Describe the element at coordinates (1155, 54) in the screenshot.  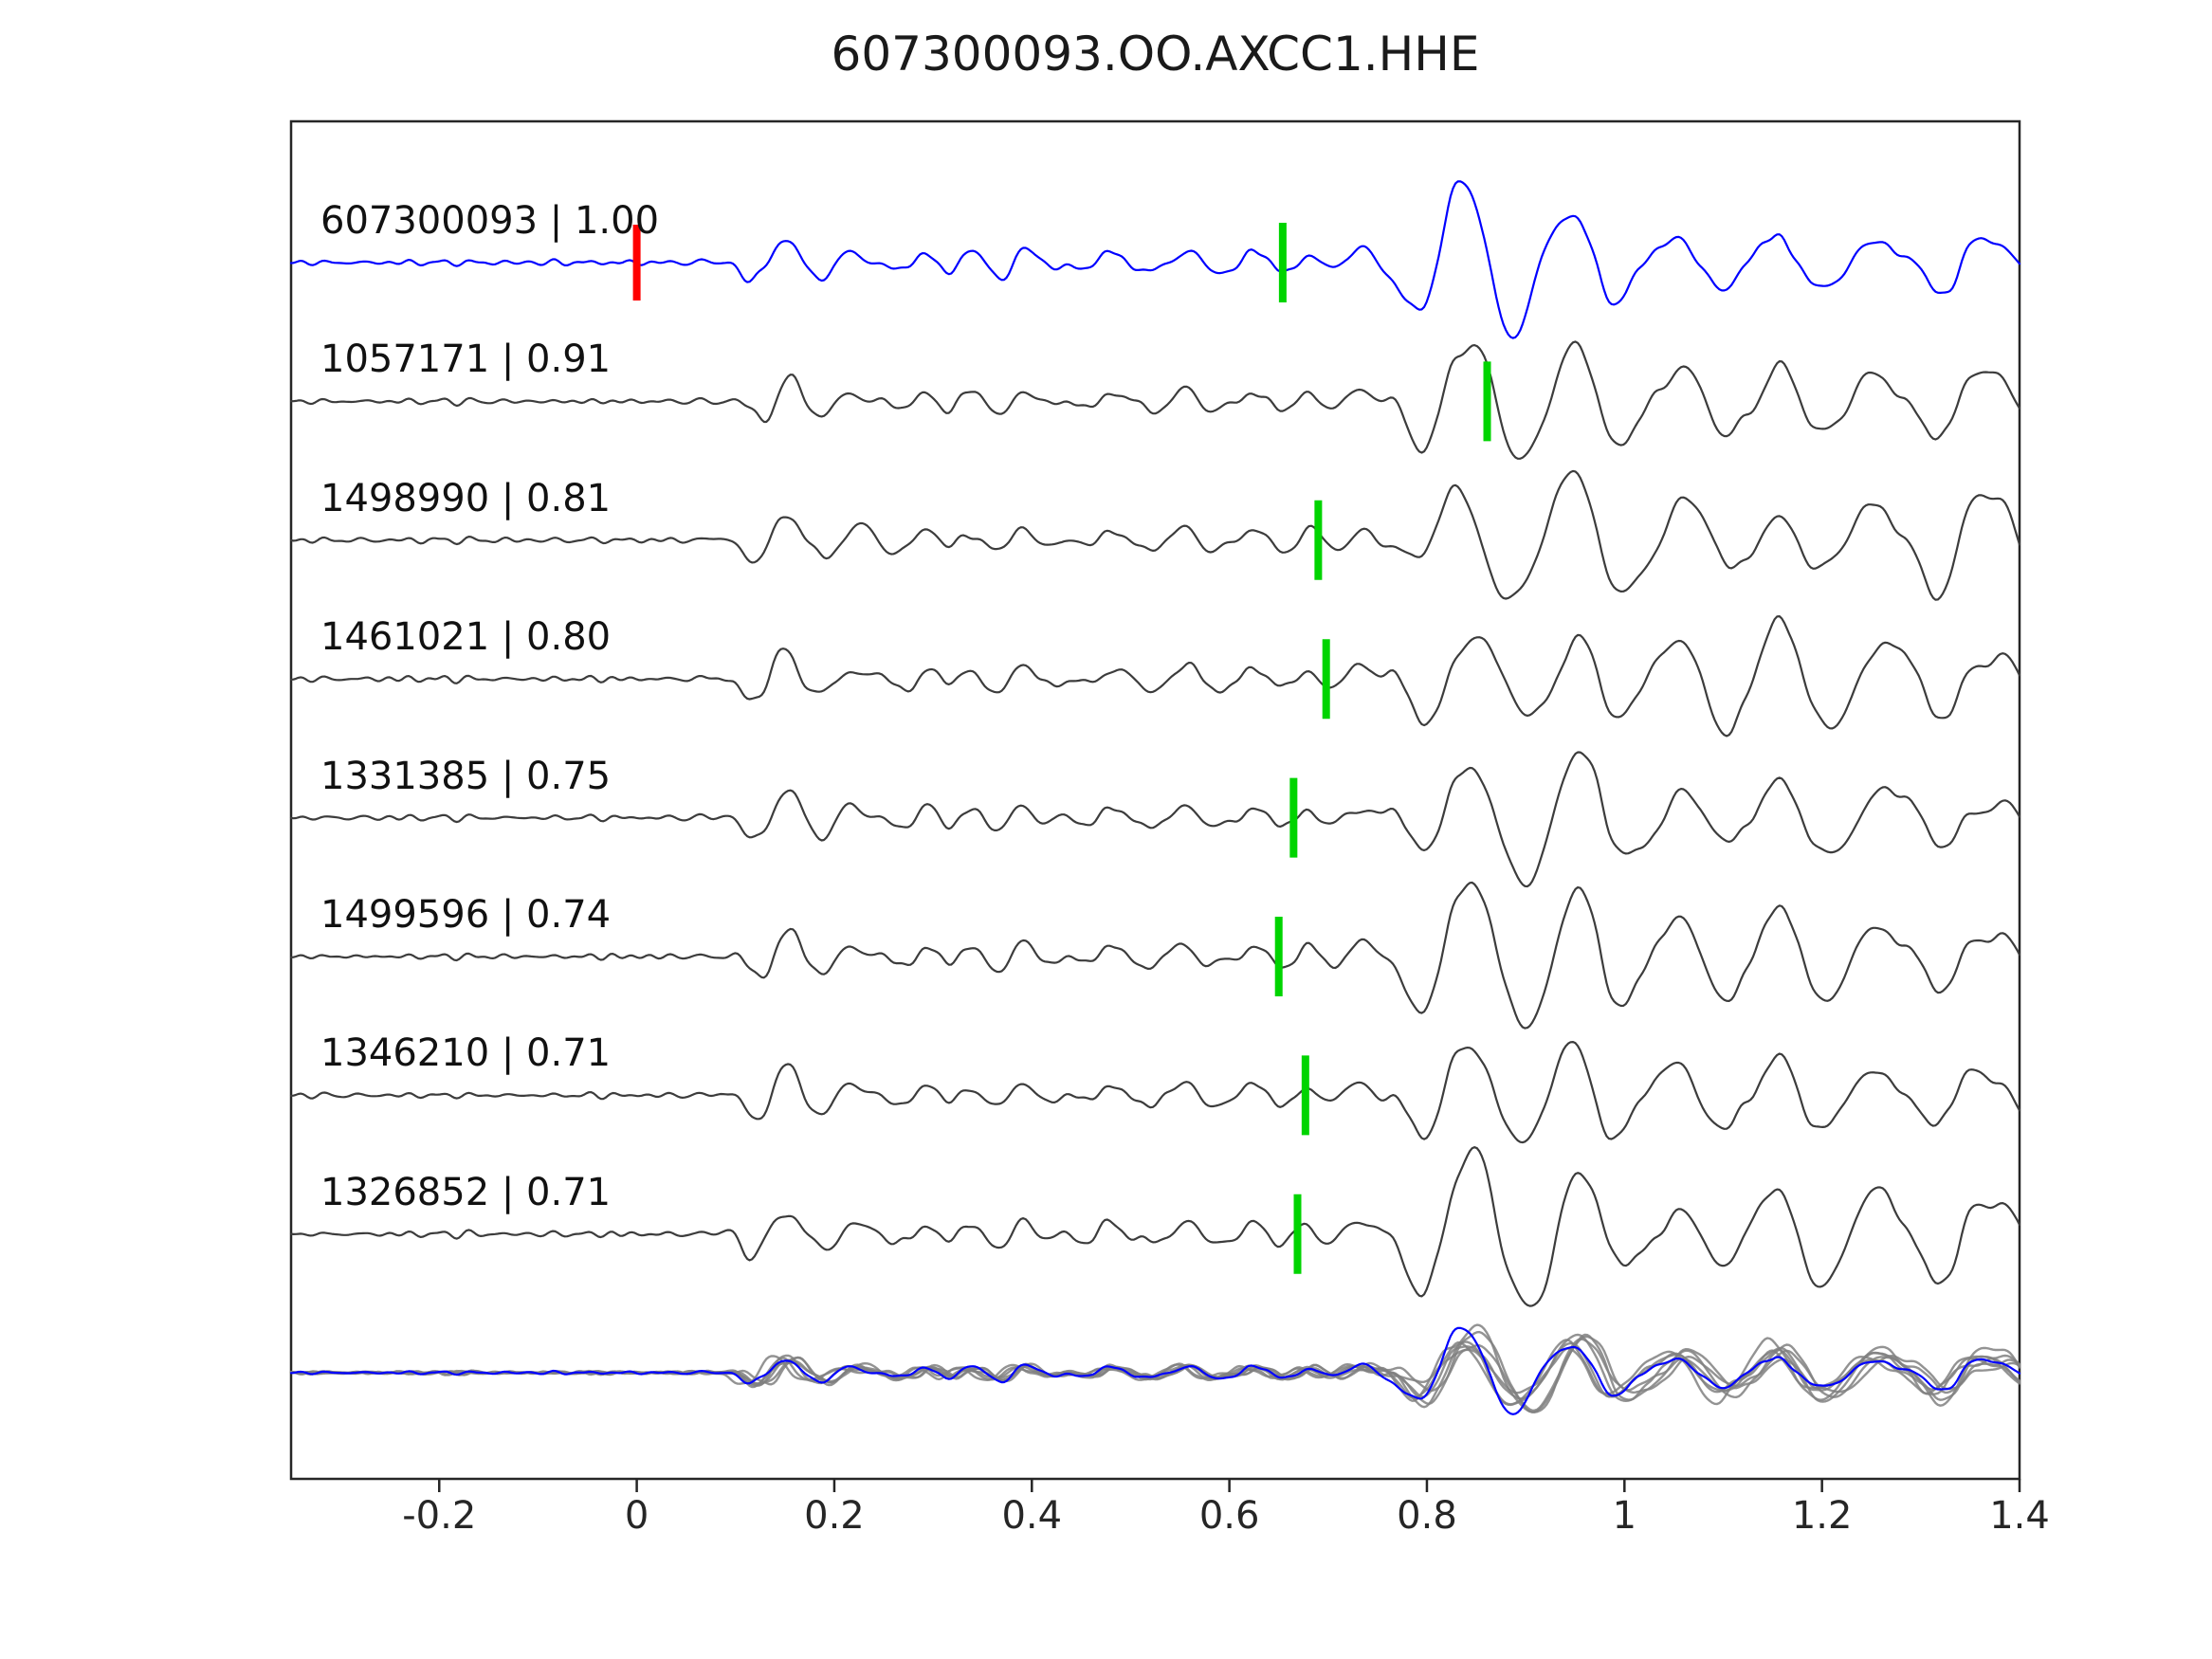
I see `figure-title: 607300093.OO.AXCC1.HHE` at that location.